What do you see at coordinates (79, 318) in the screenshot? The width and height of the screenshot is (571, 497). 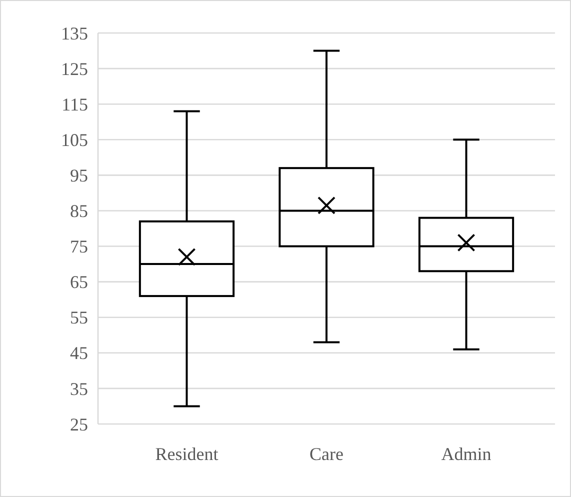 I see `y-tick-label: 55` at bounding box center [79, 318].